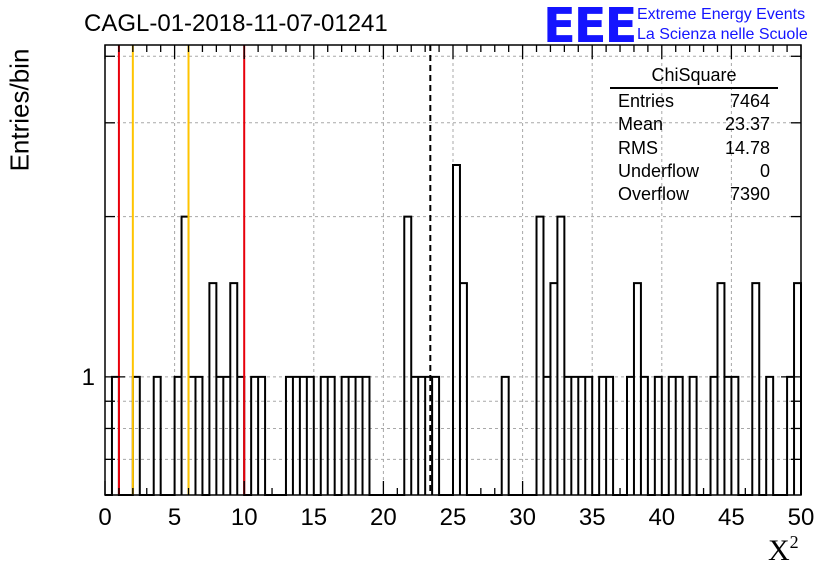  Describe the element at coordinates (749, 194) in the screenshot. I see `stats-value: 7390` at that location.